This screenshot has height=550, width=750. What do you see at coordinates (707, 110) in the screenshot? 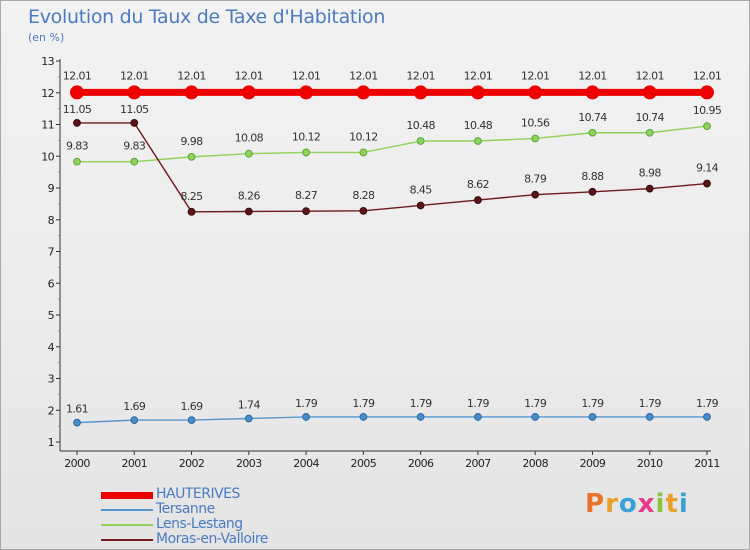
I see `data-label: 10.95` at bounding box center [707, 110].